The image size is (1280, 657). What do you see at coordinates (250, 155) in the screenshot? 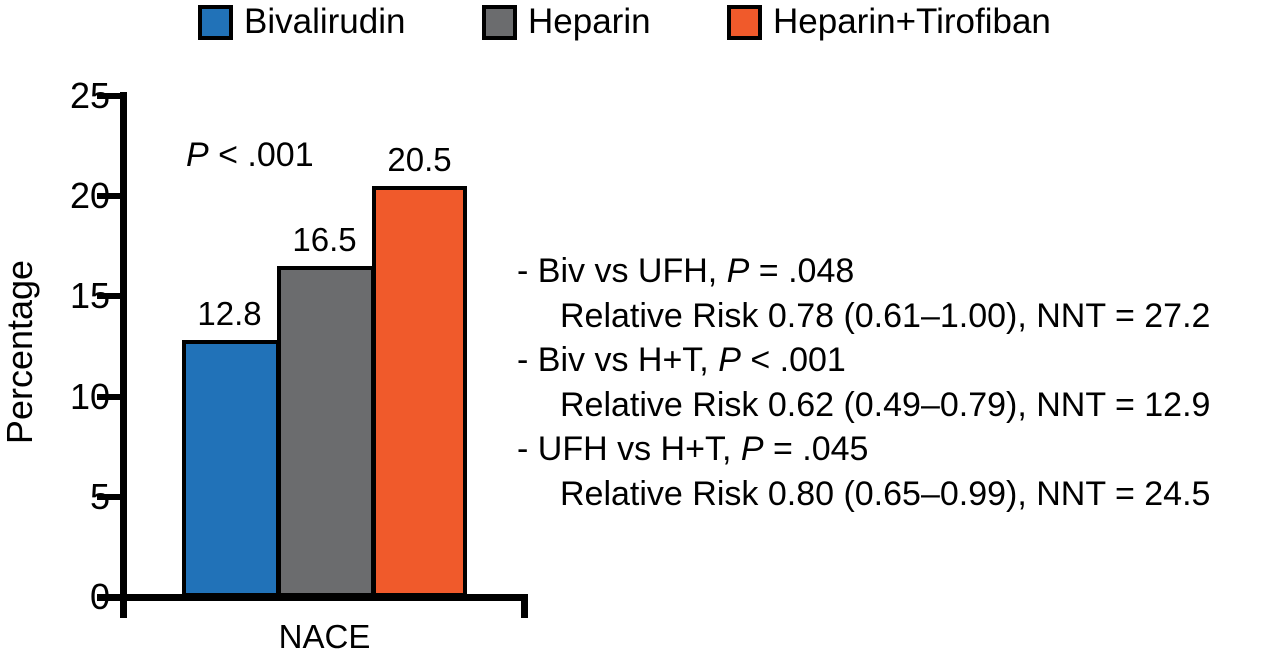
I see `p-value-annotation: P < .001` at bounding box center [250, 155].